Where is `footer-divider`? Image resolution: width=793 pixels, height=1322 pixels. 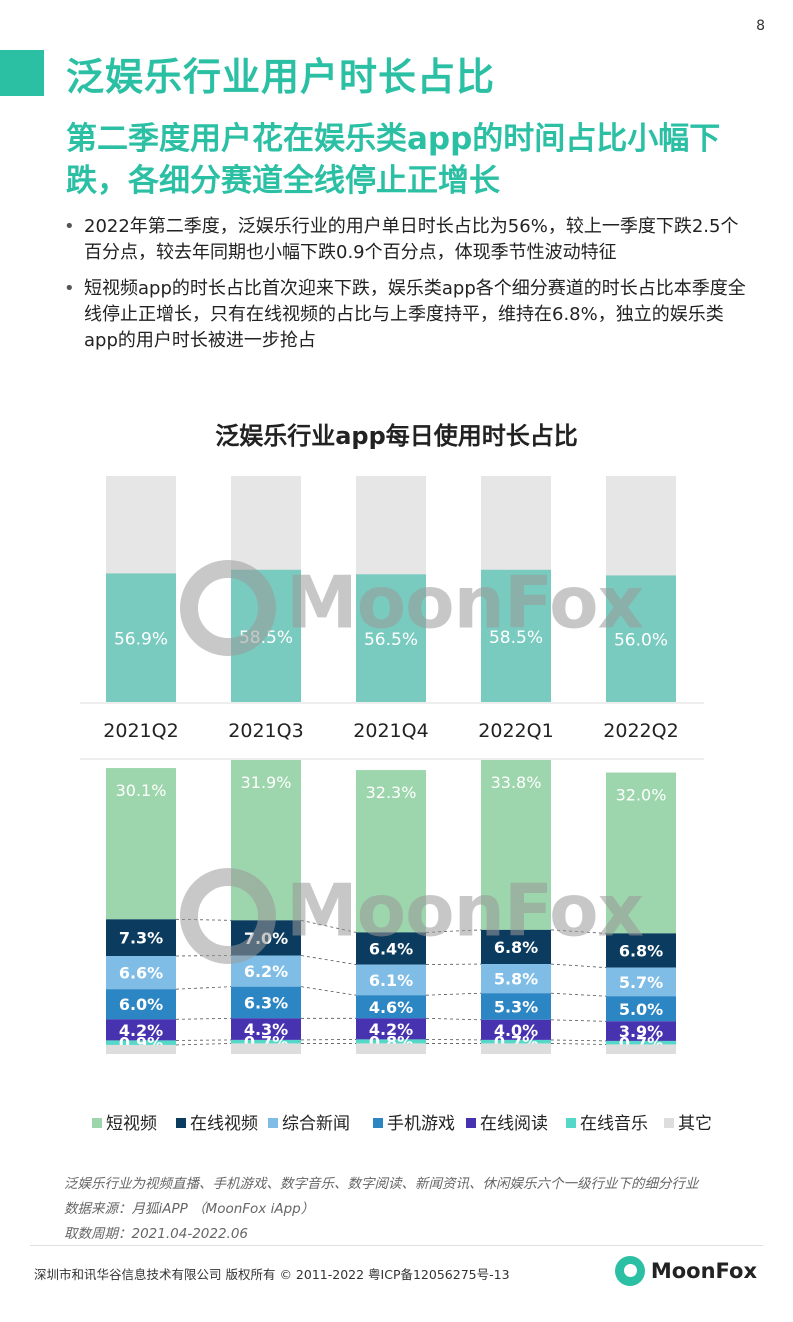
footer-divider is located at coordinates (396, 1245).